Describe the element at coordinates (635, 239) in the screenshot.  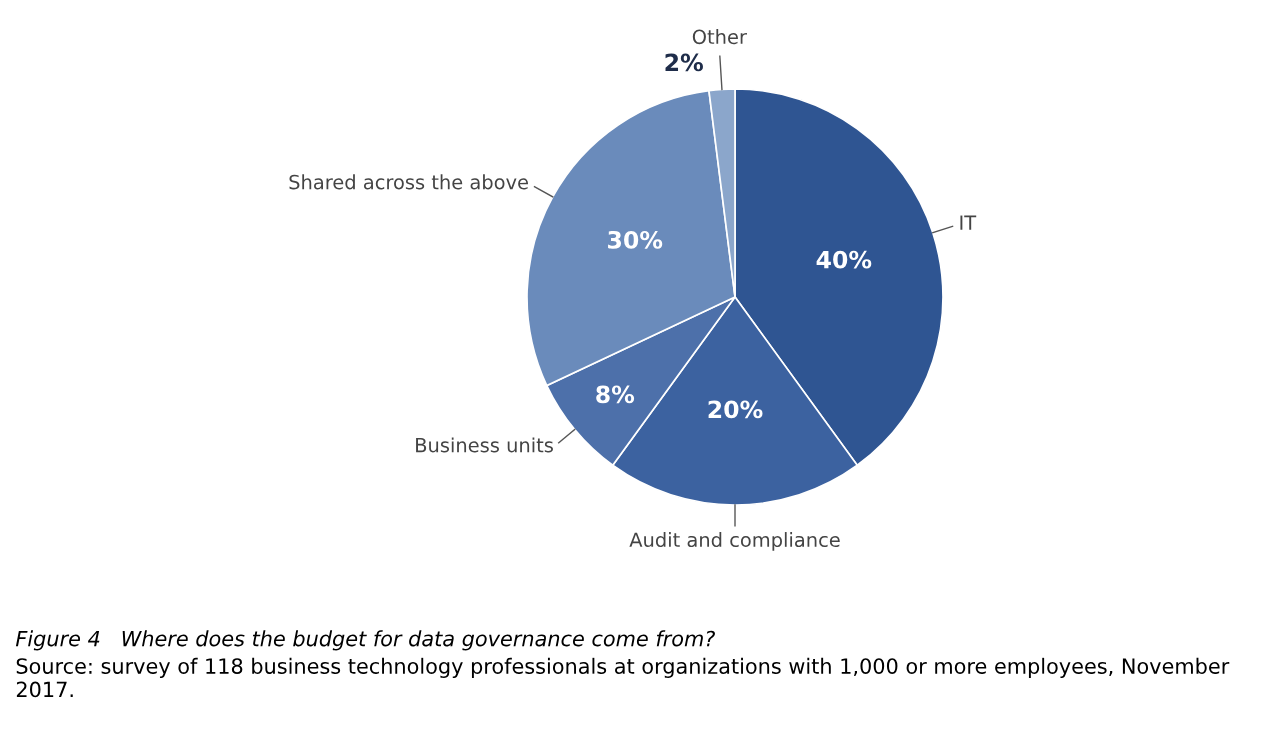
I see `data-label: 30%` at that location.